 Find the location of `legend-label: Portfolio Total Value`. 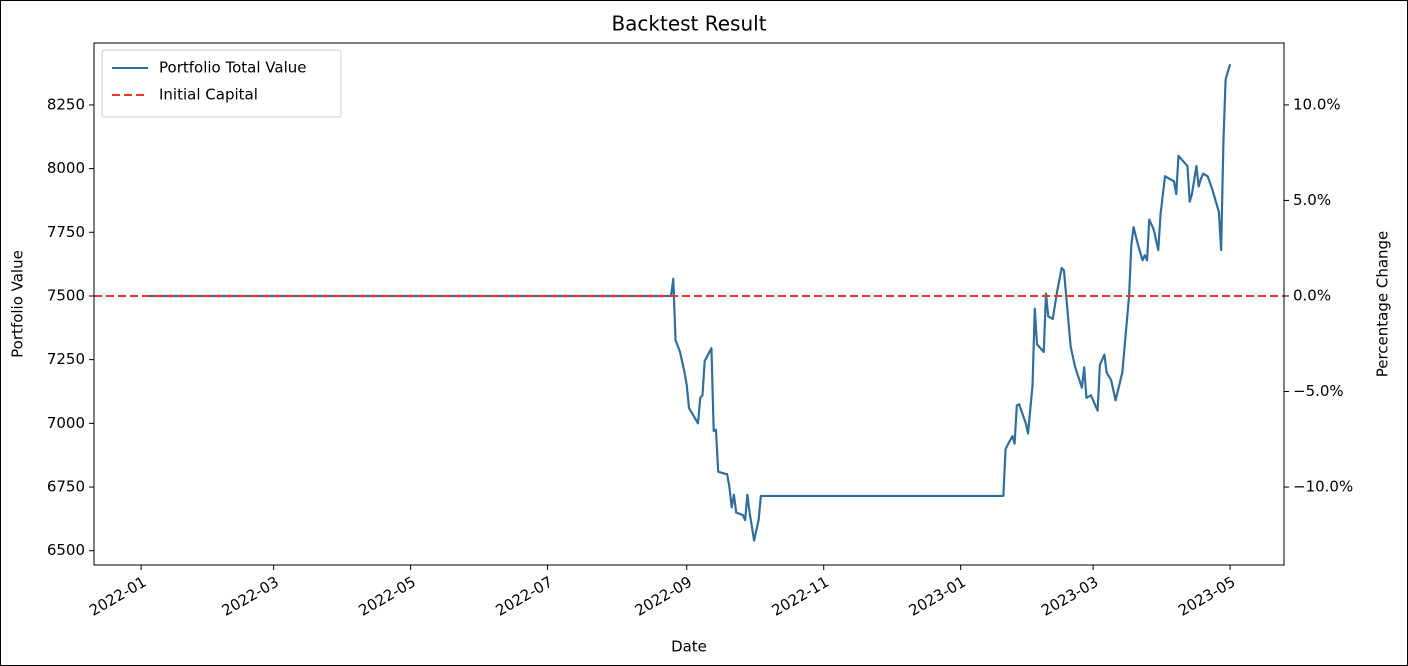

legend-label: Portfolio Total Value is located at coordinates (232, 68).